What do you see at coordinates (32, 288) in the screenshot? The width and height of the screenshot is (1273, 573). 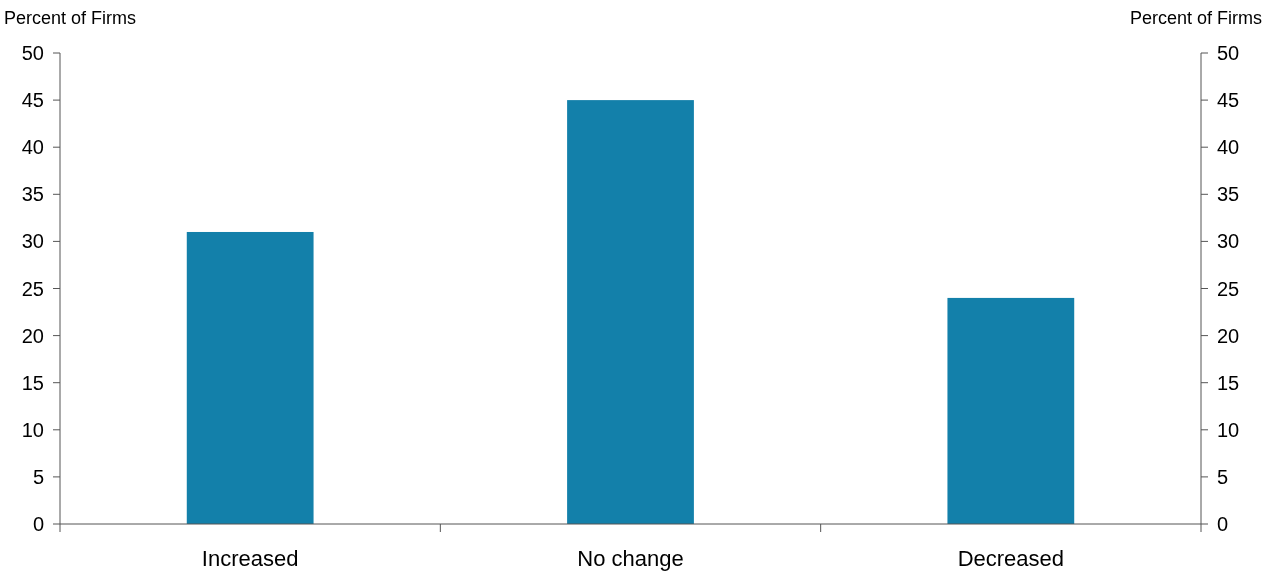 I see `y-tick-label: 25` at bounding box center [32, 288].